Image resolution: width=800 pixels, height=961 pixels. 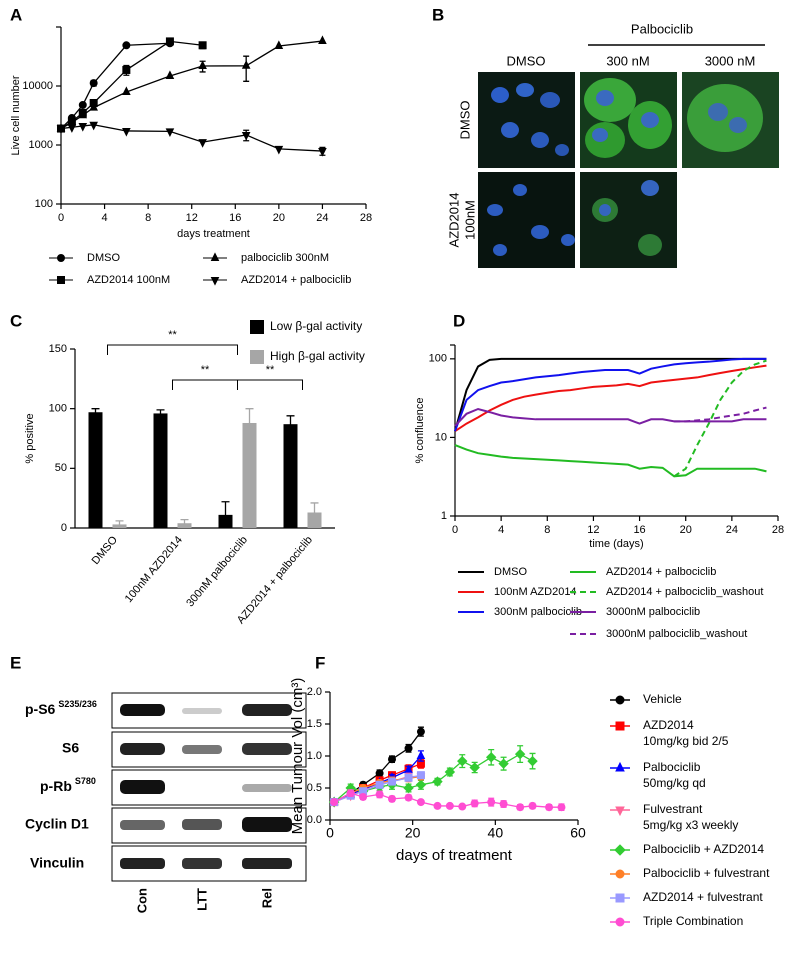 I want to click on legend-label: AZD2014 100nM, so click(x=128, y=280).